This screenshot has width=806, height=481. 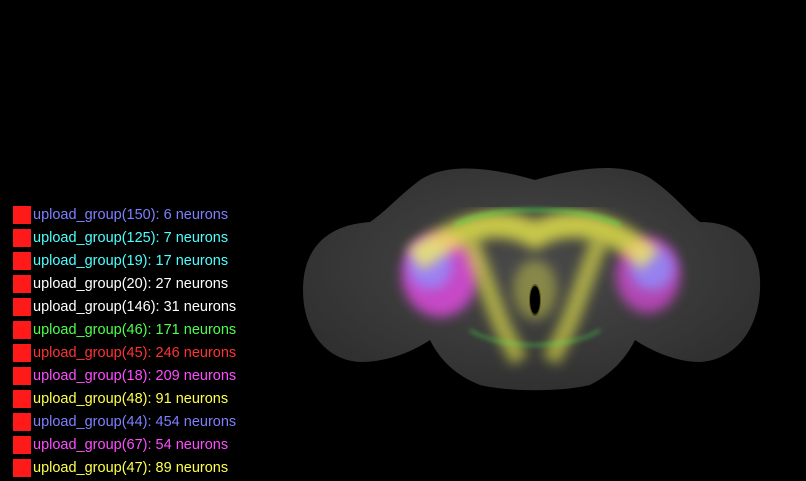 I want to click on brain-hole, so click(x=535, y=300).